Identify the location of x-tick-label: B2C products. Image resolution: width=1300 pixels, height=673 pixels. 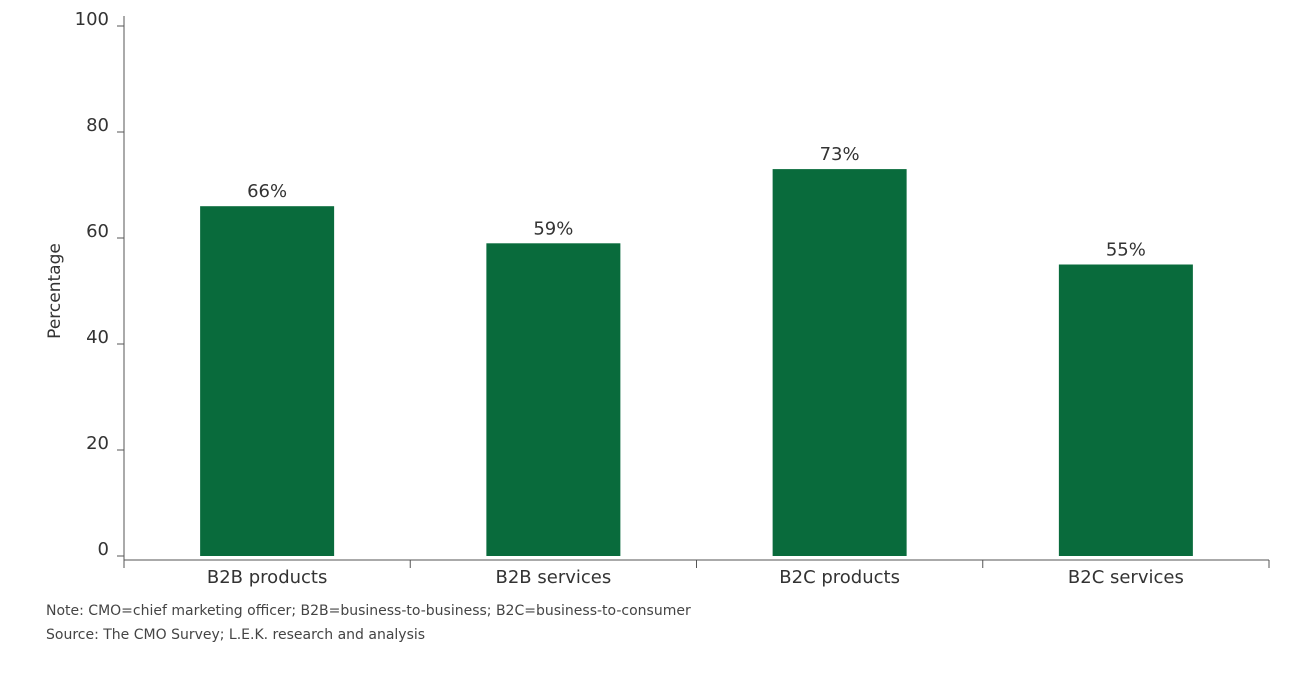
(839, 577).